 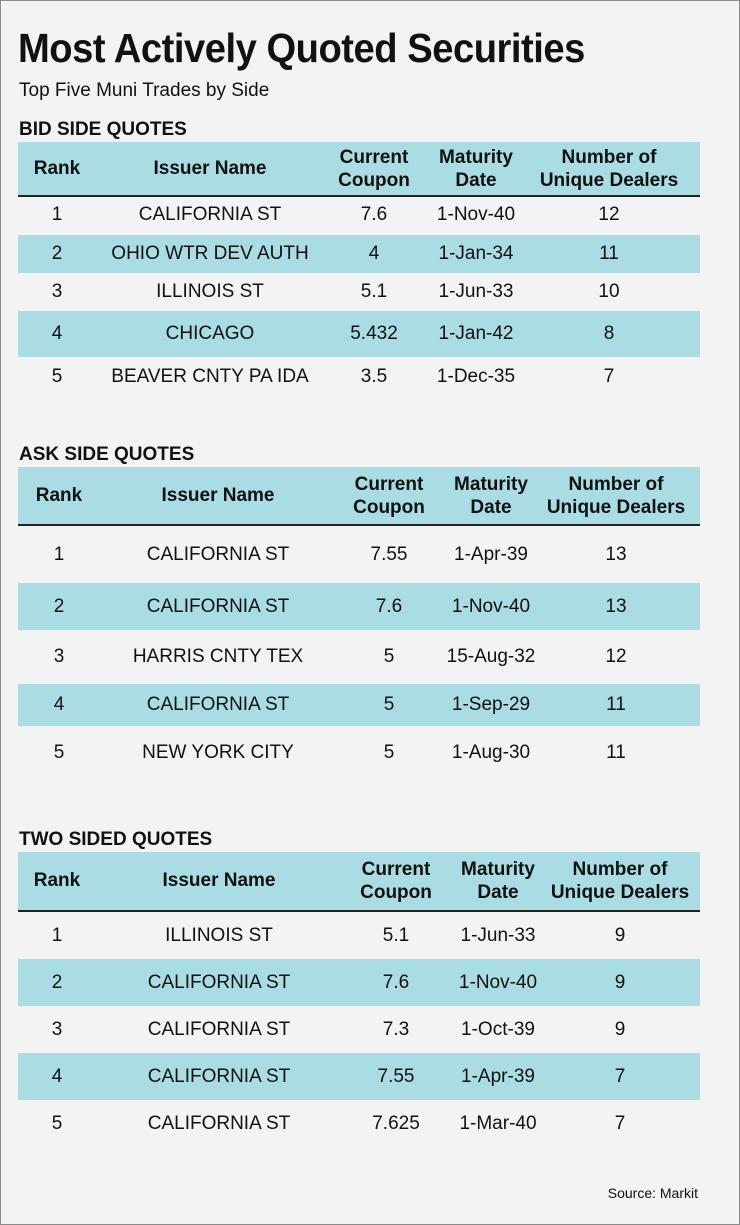 I want to click on section-label: TWO SIDED QUOTES, so click(x=116, y=839).